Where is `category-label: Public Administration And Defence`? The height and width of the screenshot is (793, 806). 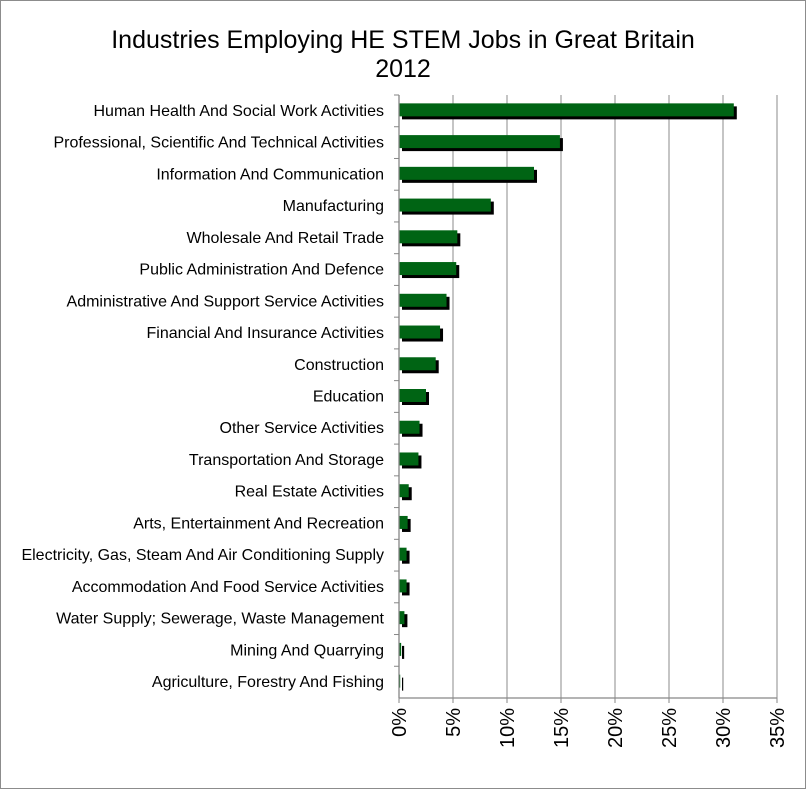 category-label: Public Administration And Defence is located at coordinates (261, 270).